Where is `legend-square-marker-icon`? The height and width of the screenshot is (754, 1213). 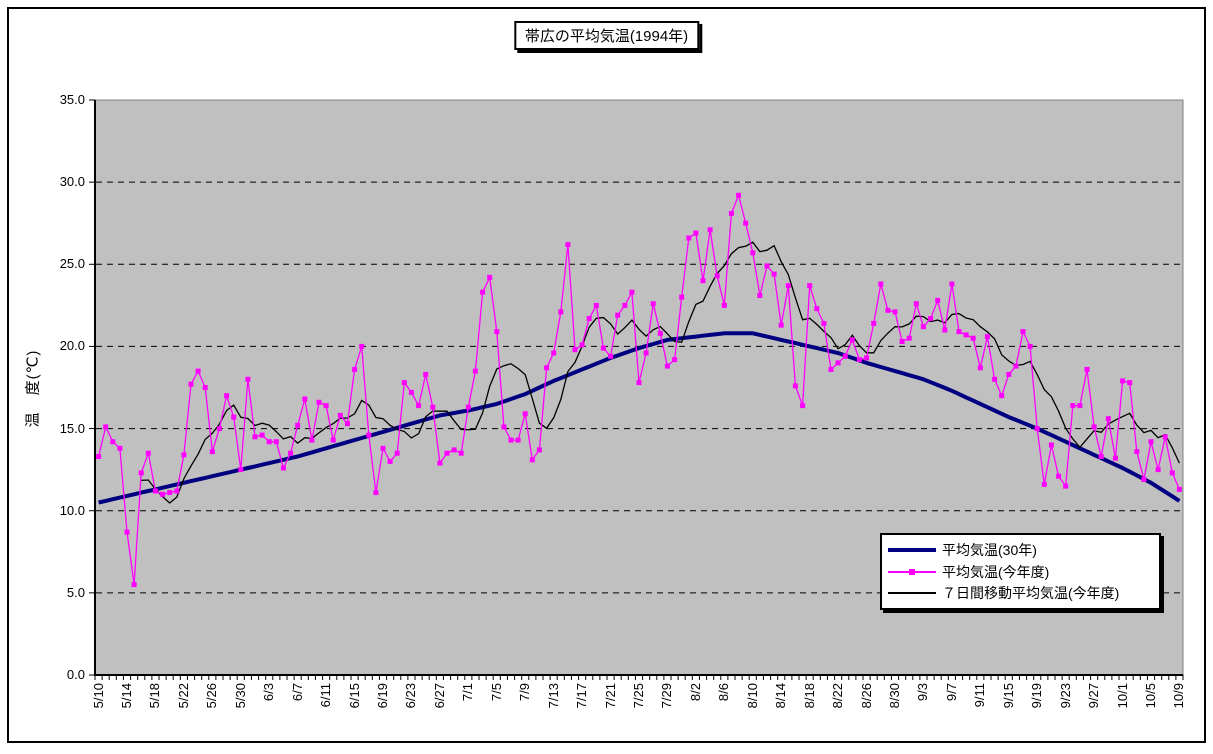
legend-square-marker-icon is located at coordinates (912, 571).